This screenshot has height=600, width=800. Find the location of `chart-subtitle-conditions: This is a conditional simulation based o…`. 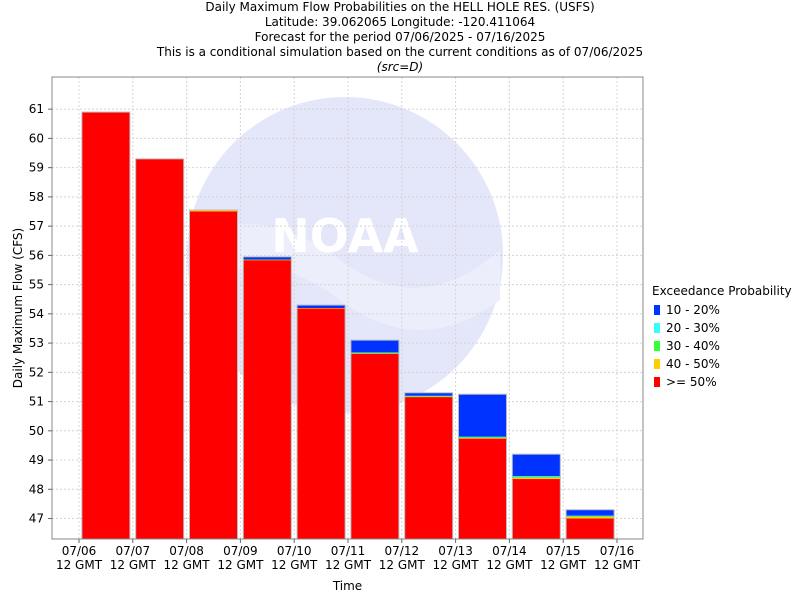

chart-subtitle-conditions: This is a conditional simulation based o… is located at coordinates (400, 52).